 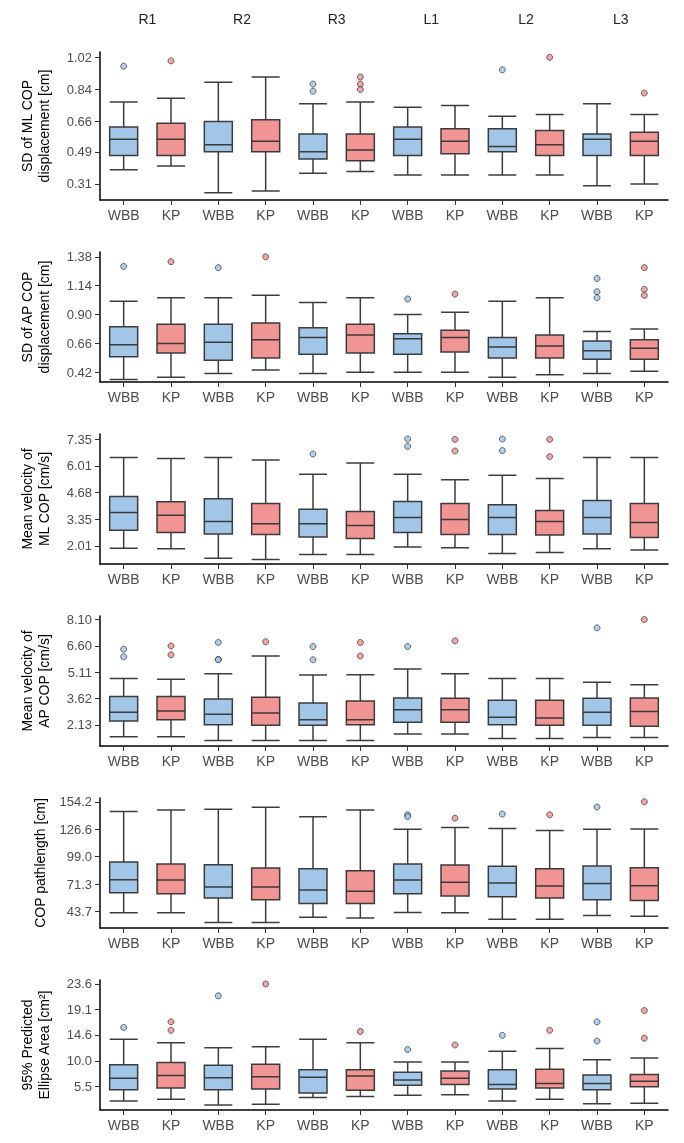 What do you see at coordinates (79, 620) in the screenshot?
I see `y-tick-label: 8.10` at bounding box center [79, 620].